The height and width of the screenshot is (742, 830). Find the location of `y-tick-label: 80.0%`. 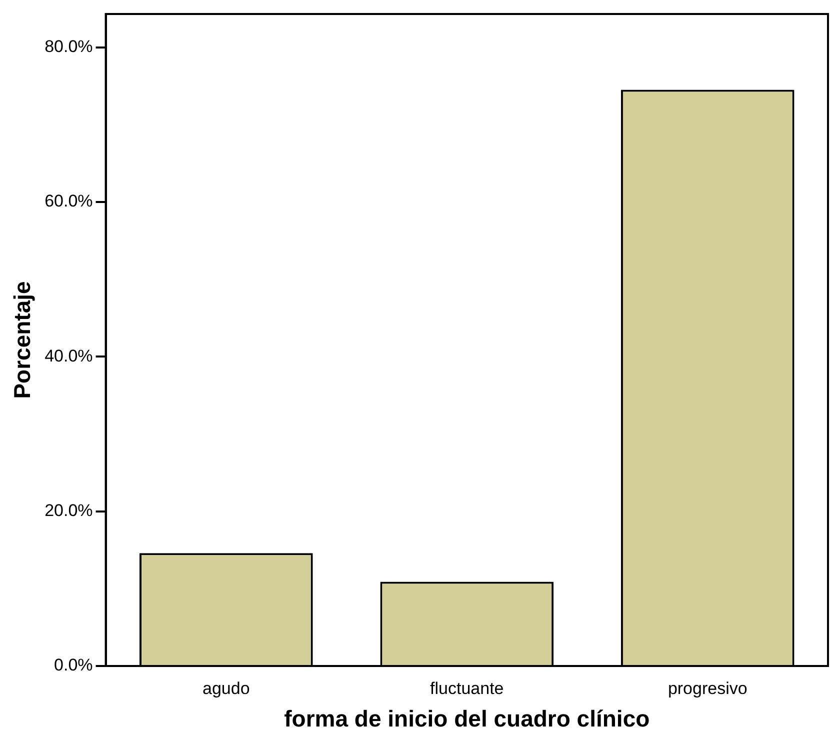

y-tick-label: 80.0% is located at coordinates (68, 46).